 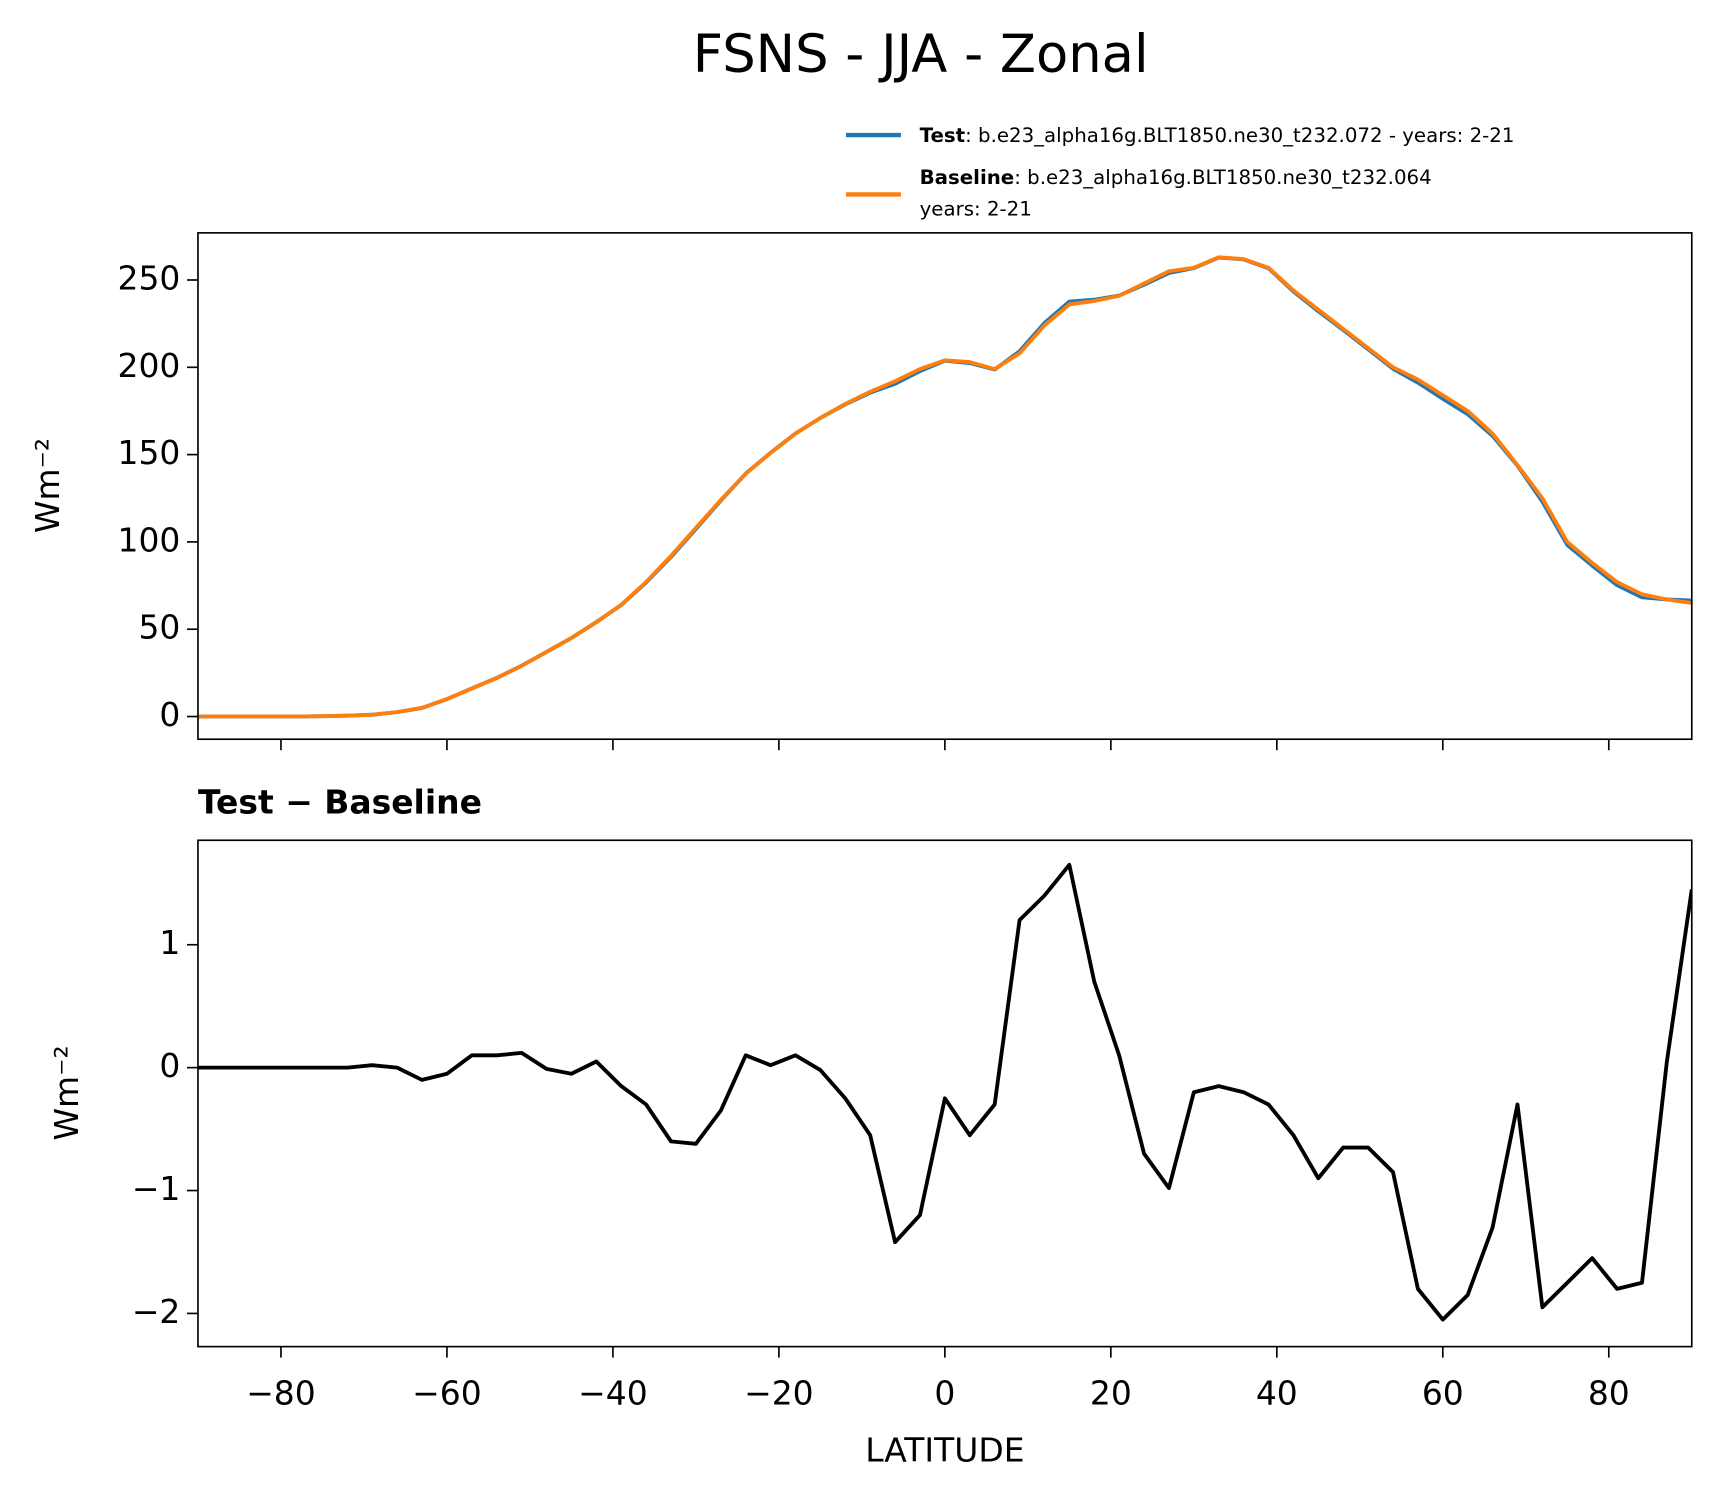 What do you see at coordinates (976, 208) in the screenshot?
I see `legend-label: years: 2-21` at bounding box center [976, 208].